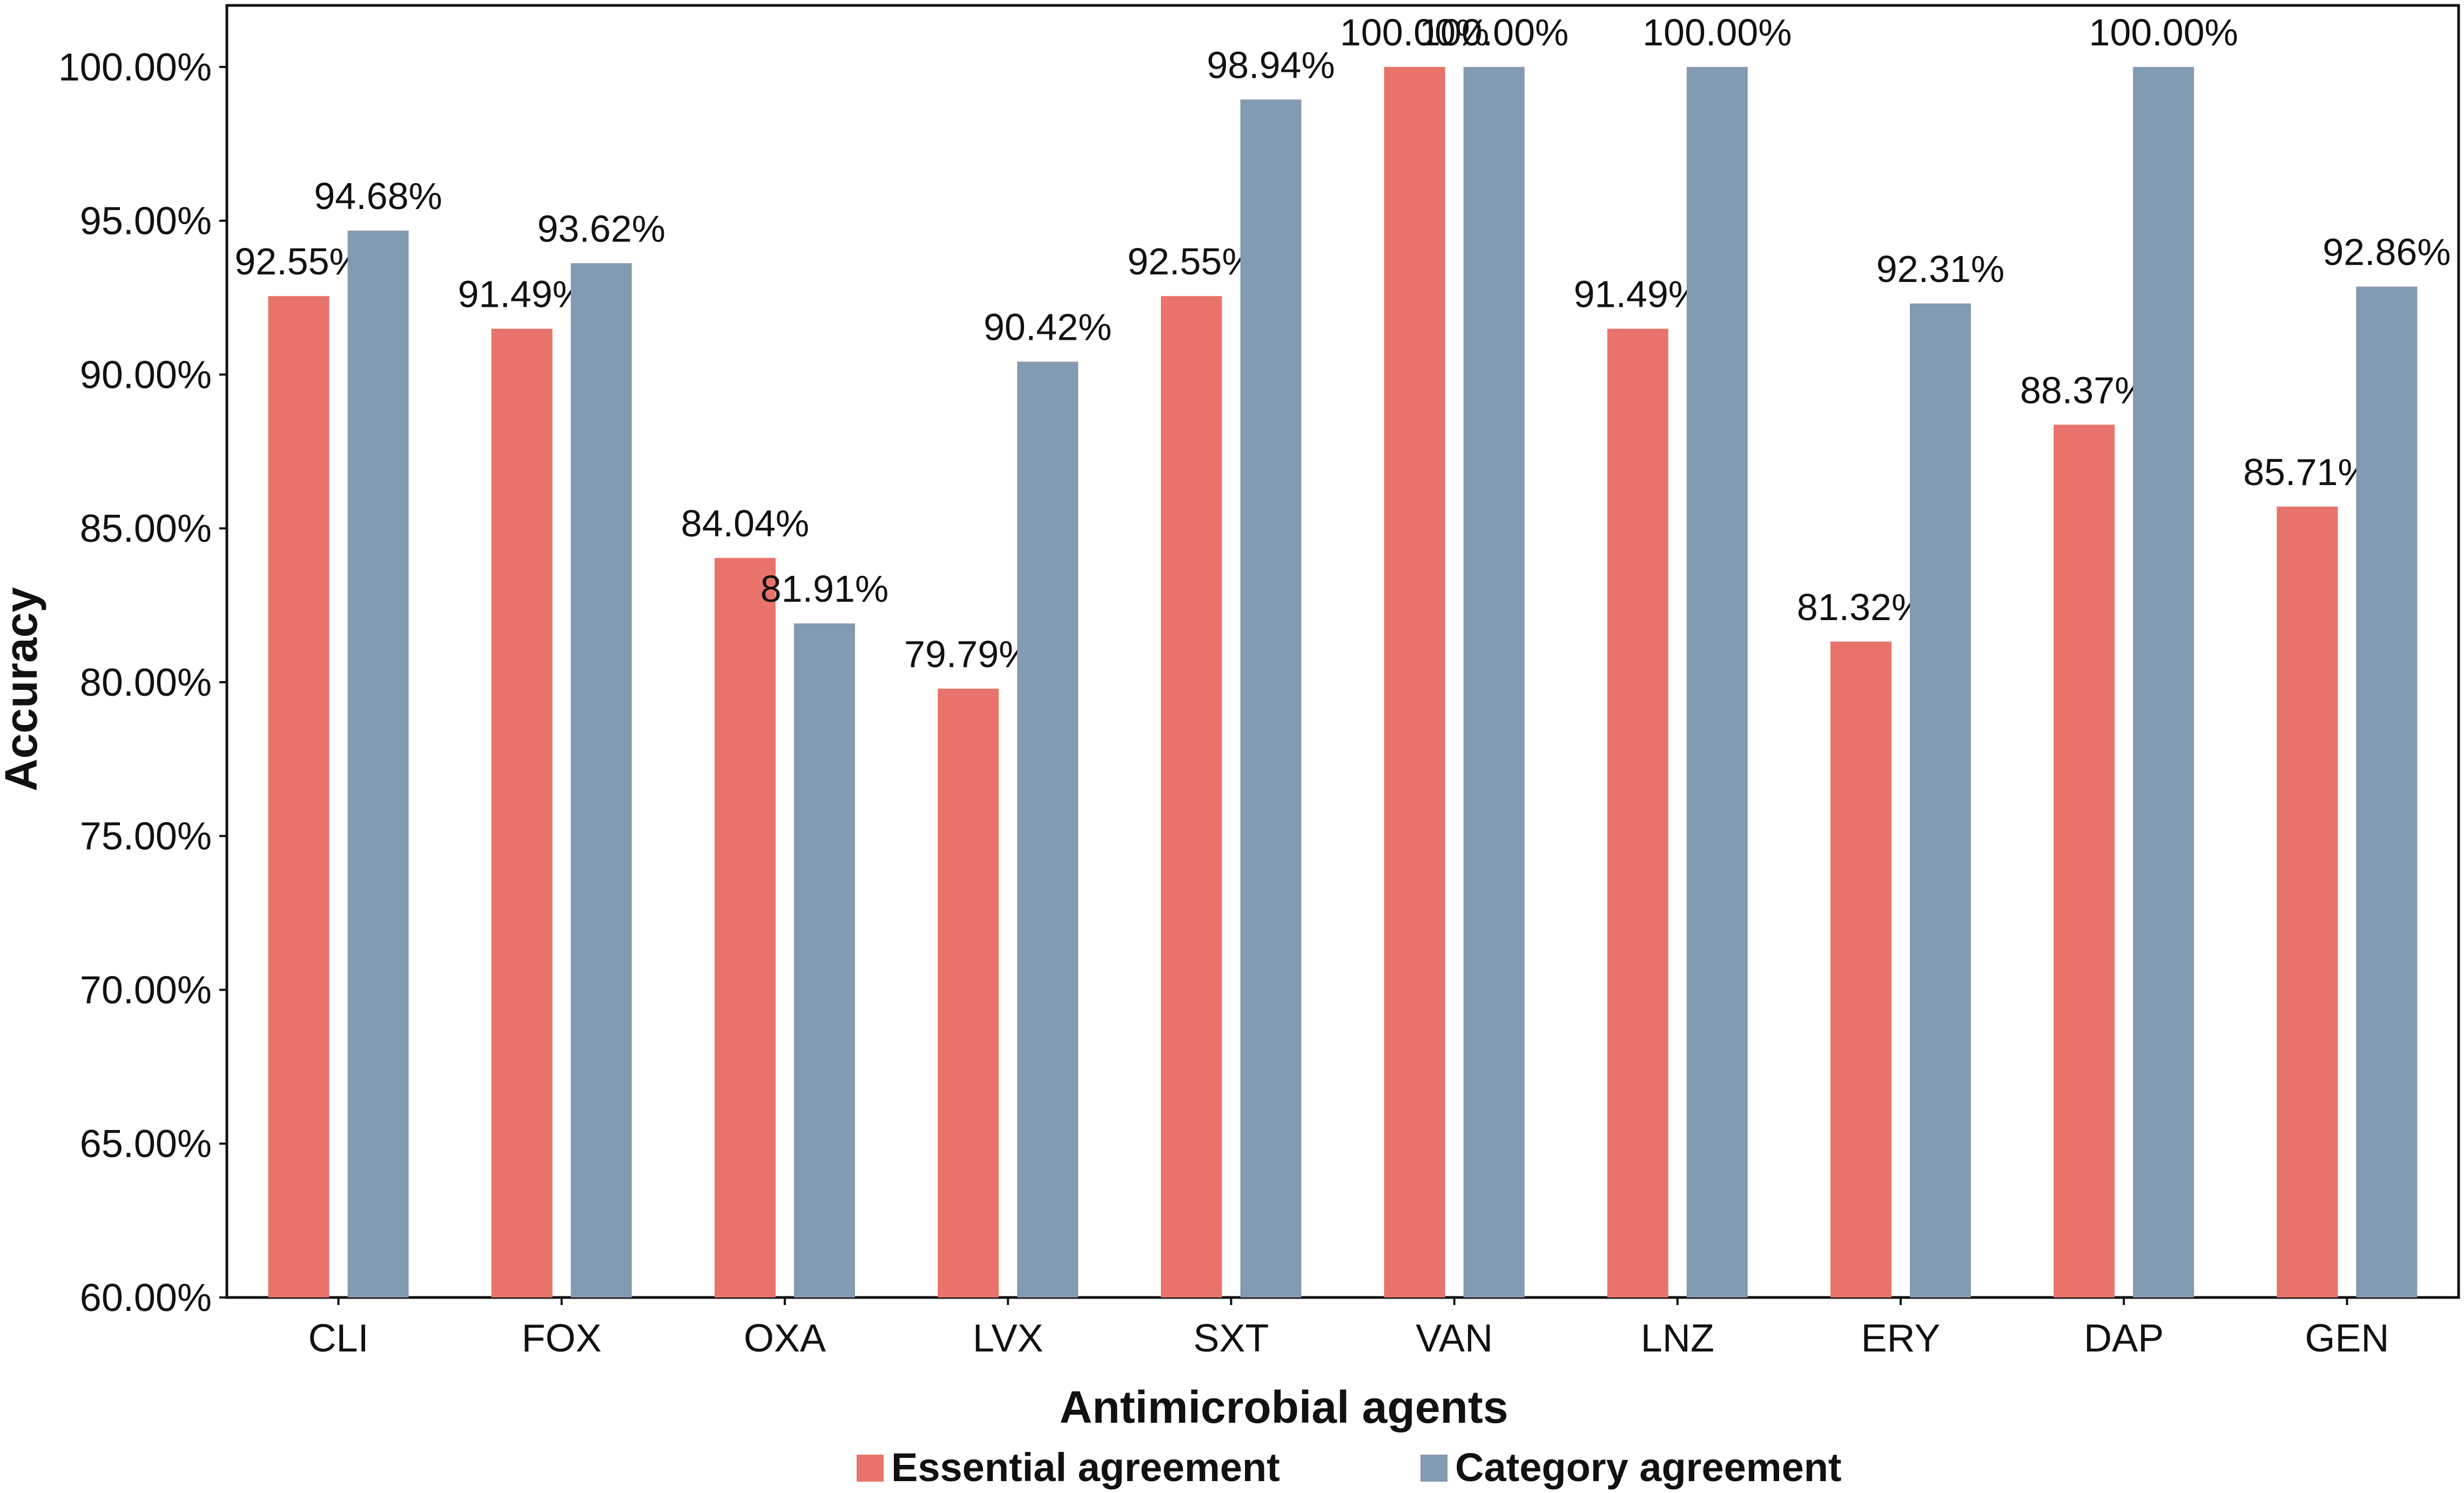 This screenshot has width=2464, height=1493. I want to click on x-tick-label: SXT, so click(1231, 1339).